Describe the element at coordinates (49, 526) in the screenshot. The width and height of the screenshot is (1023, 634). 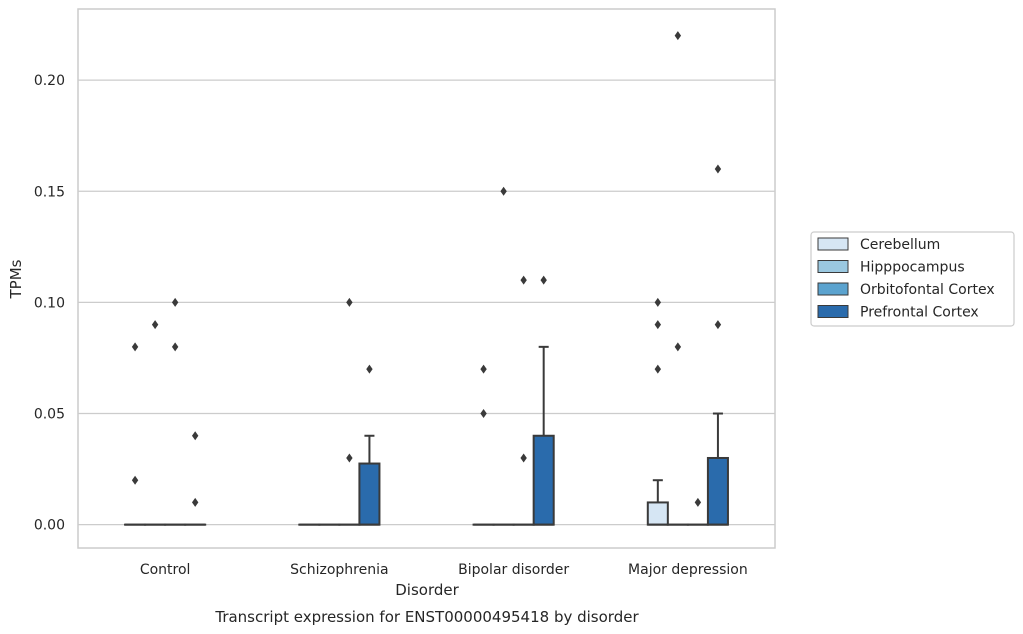
I see `y-tick-label: 0.00` at that location.